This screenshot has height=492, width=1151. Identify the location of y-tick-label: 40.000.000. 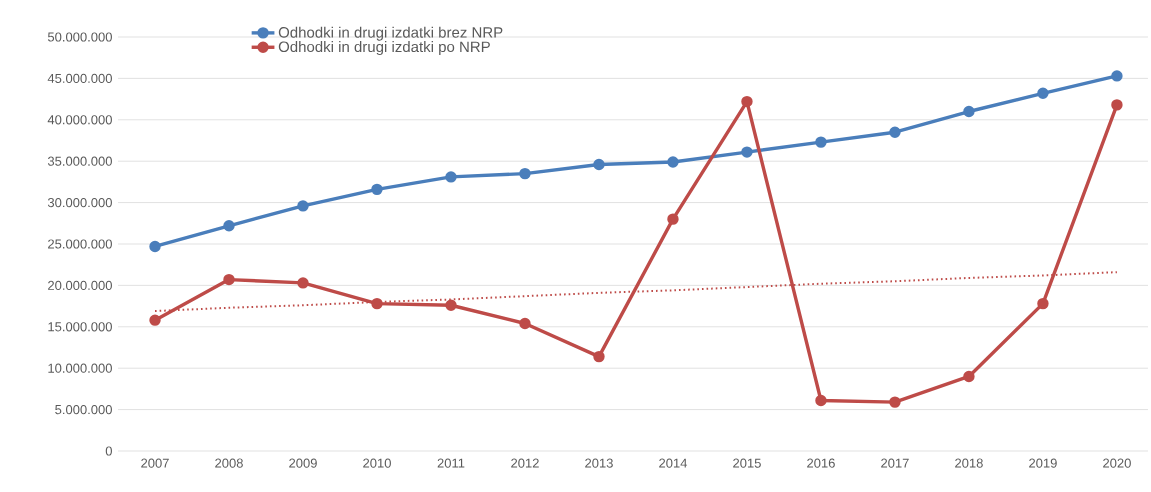
(79, 120).